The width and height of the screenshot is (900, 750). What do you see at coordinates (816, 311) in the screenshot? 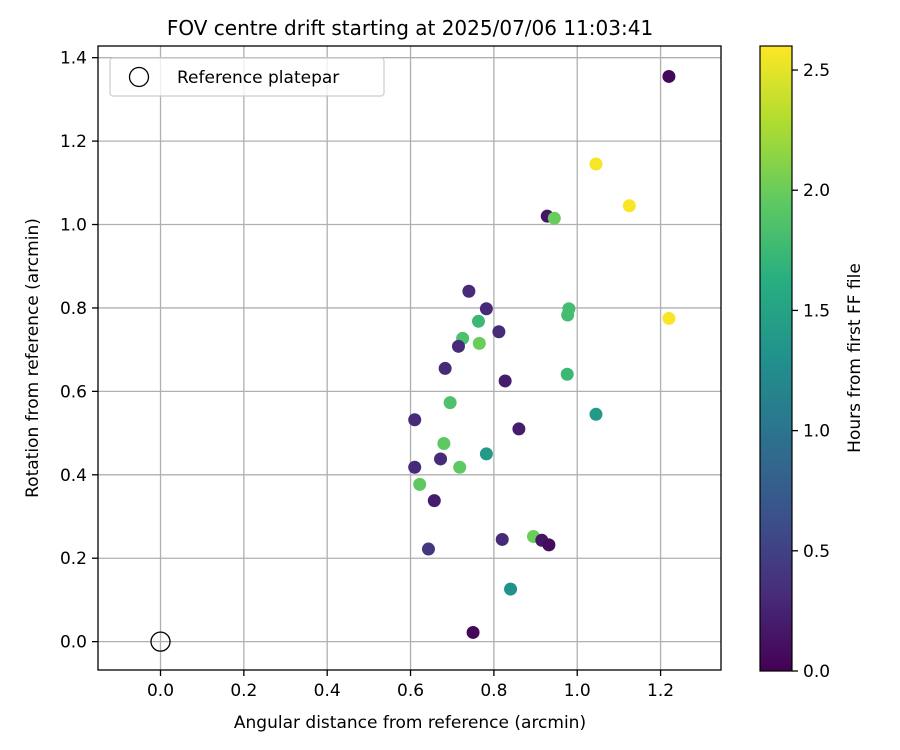
I see `colorbar-tick-label: 1.5` at bounding box center [816, 311].